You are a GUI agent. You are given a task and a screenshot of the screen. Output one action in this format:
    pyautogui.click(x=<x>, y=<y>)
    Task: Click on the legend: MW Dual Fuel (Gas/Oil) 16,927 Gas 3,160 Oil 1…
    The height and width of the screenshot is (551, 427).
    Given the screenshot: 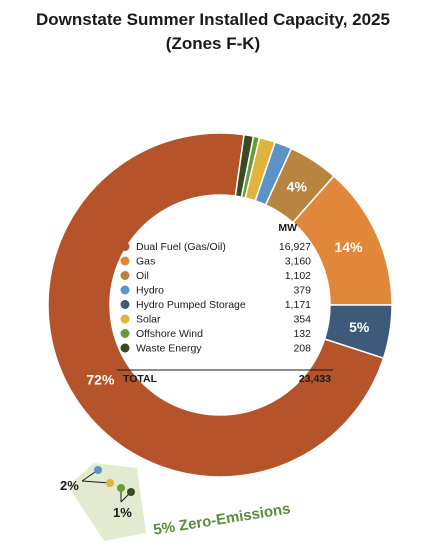 What is the action you would take?
    pyautogui.click(x=225, y=303)
    